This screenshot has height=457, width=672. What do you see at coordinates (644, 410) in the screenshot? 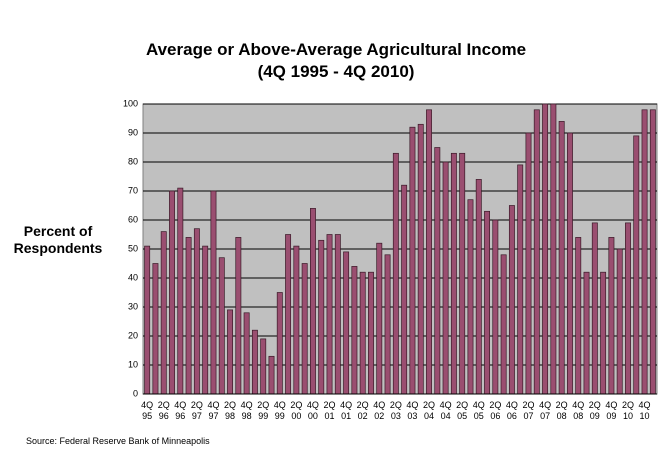
I see `x-tick-label: 4Q 10` at bounding box center [644, 410].